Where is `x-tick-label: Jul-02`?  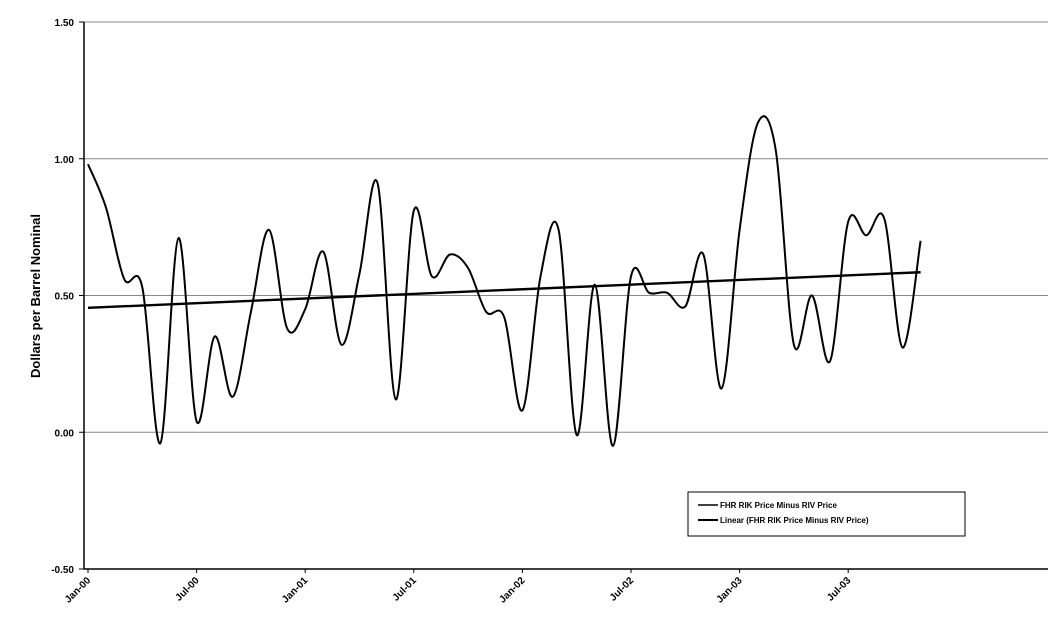
x-tick-label: Jul-02 is located at coordinates (622, 589).